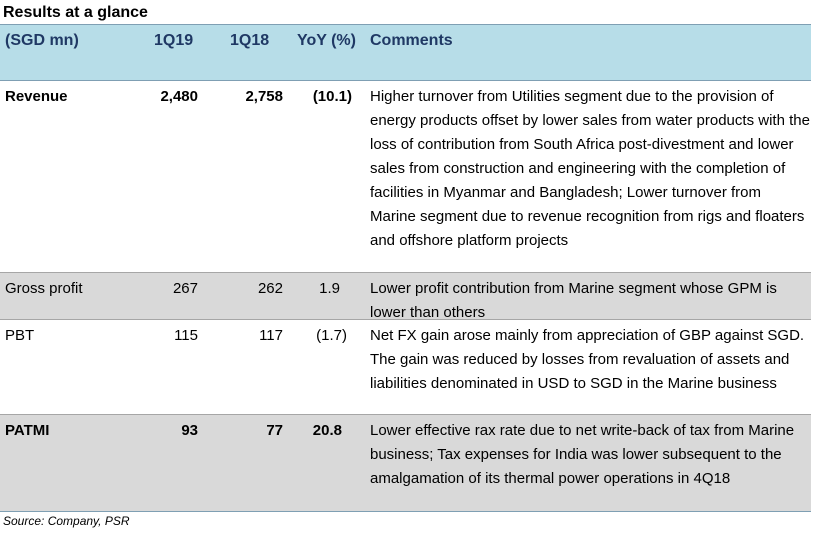  Describe the element at coordinates (27, 430) in the screenshot. I see `row-label: PATMI` at that location.